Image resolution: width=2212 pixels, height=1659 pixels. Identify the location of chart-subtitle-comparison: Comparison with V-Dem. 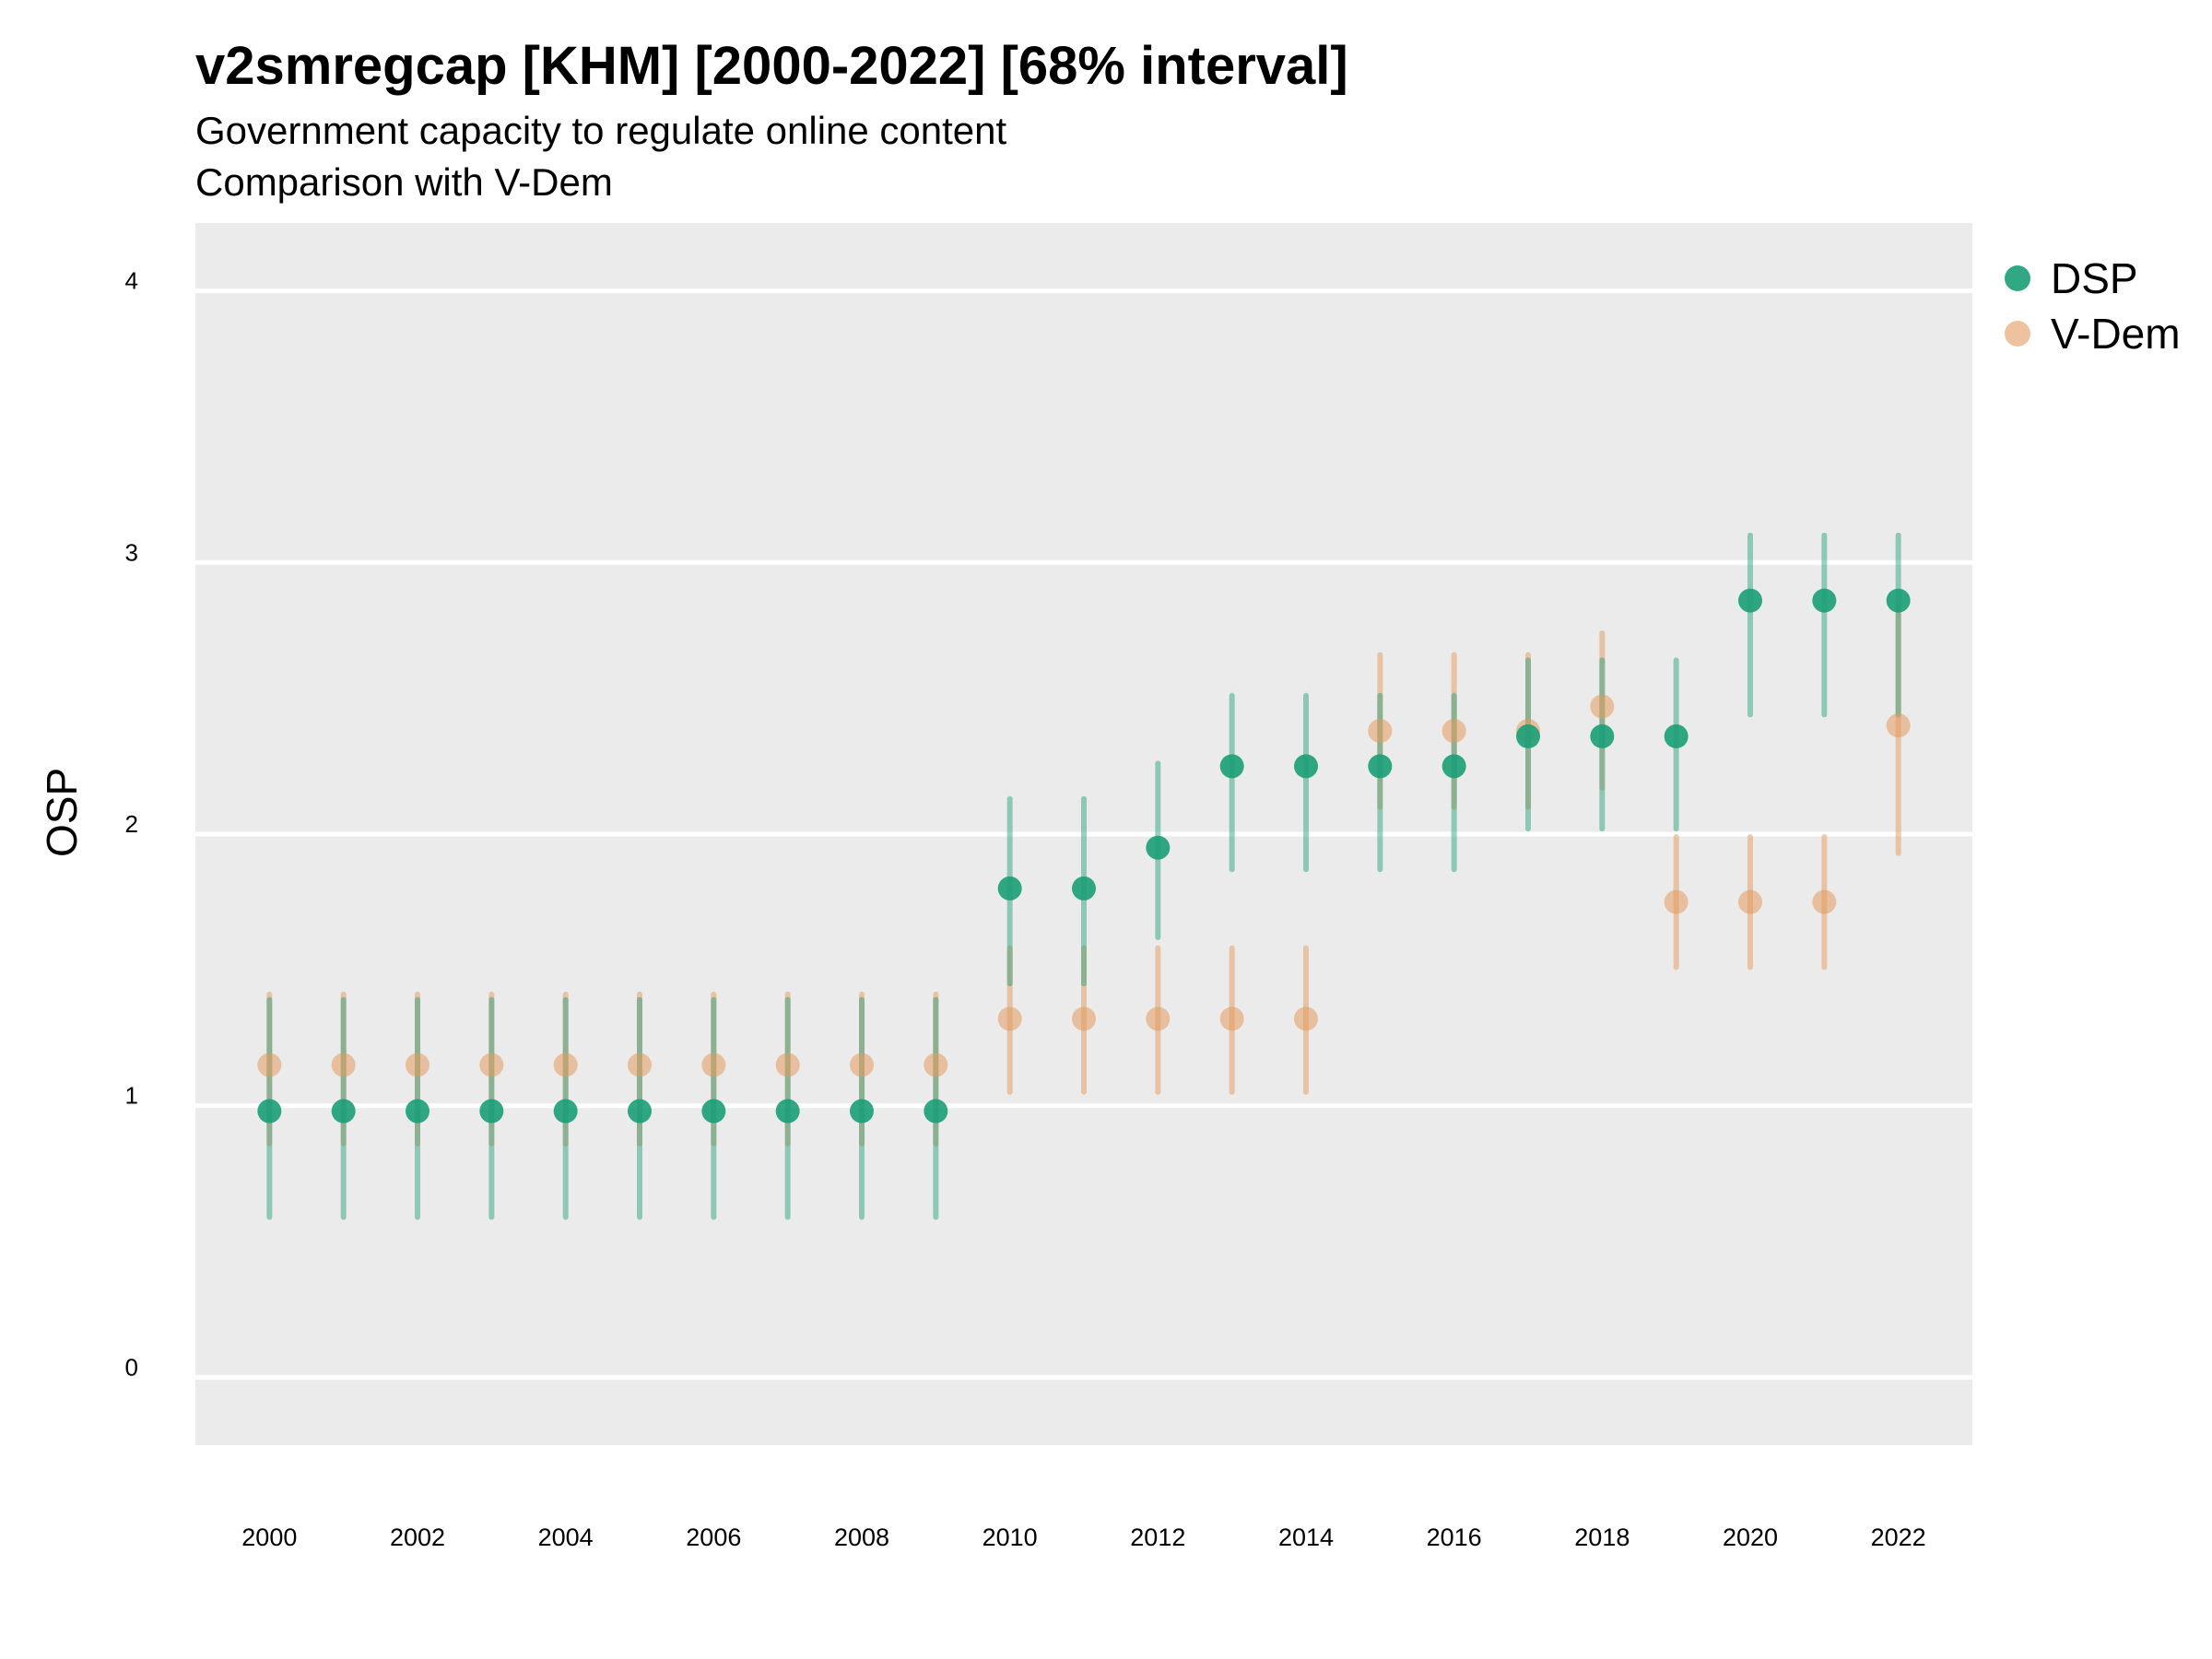
(404, 182).